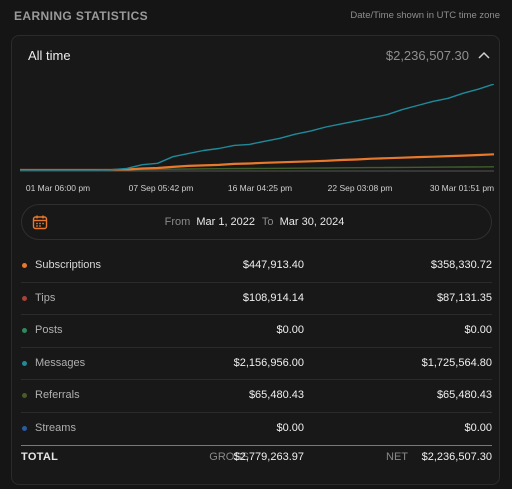  I want to click on row-gross: $65,480.43, so click(276, 395).